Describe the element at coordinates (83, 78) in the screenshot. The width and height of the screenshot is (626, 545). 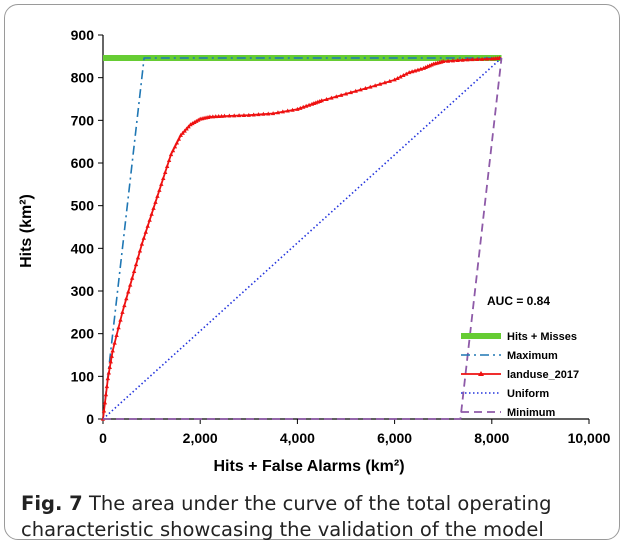
I see `y-tick-label: 800` at that location.